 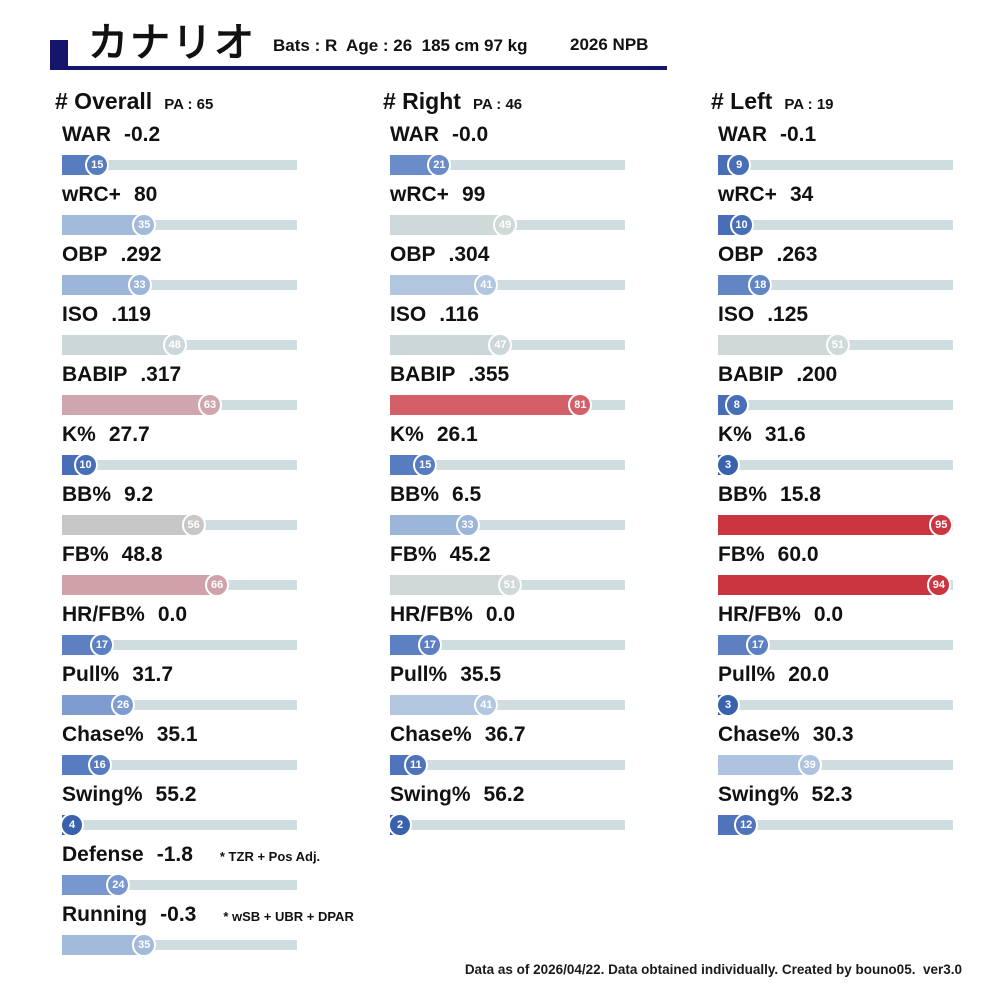 I want to click on stat-row: FB% 48.8 66, so click(x=183, y=570).